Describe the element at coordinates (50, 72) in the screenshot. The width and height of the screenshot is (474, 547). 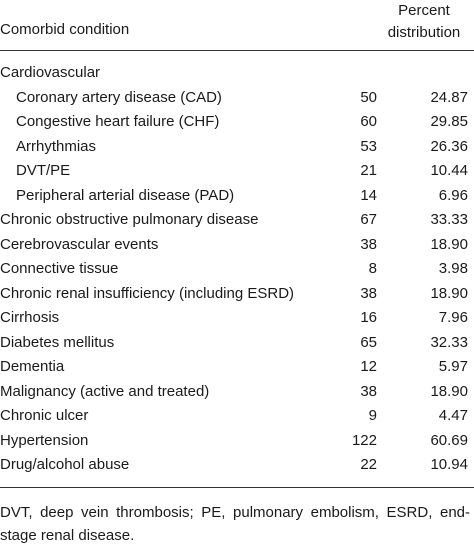
I see `row-label: Cardiovascular` at that location.